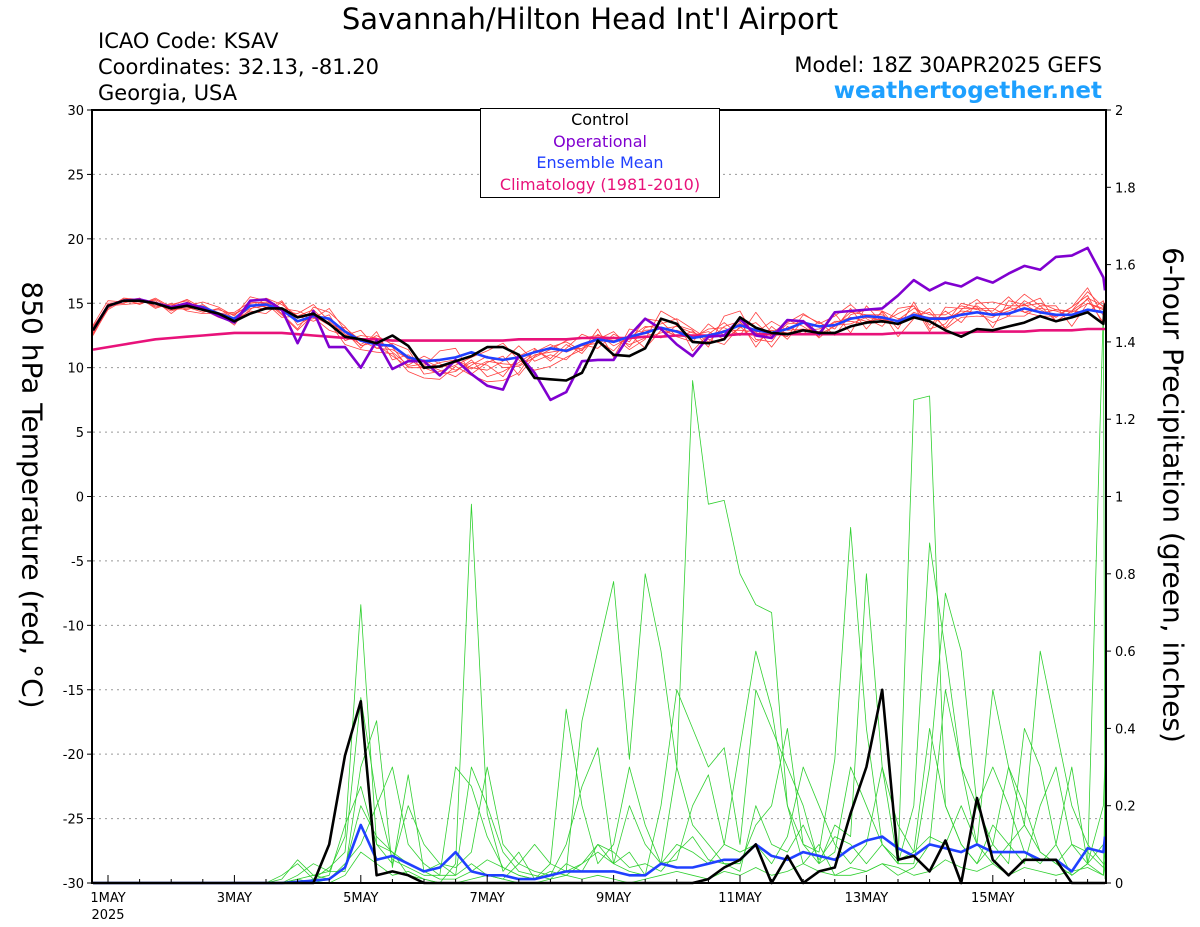 This screenshot has height=927, width=1200. Describe the element at coordinates (107, 898) in the screenshot. I see `x-tick-label: 1MAY` at that location.